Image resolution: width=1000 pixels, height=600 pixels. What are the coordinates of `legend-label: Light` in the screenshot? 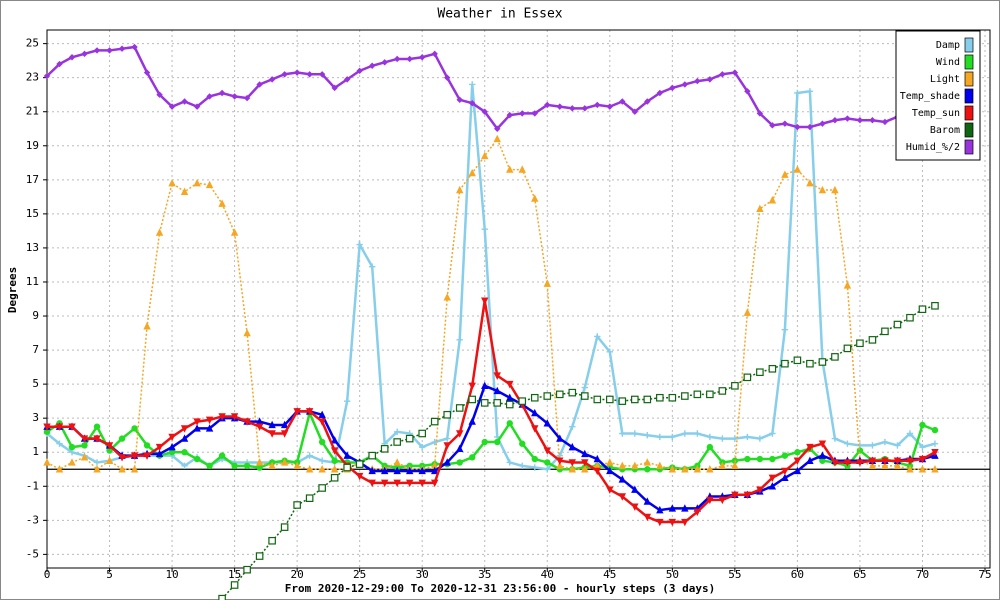 It's located at (945, 79).